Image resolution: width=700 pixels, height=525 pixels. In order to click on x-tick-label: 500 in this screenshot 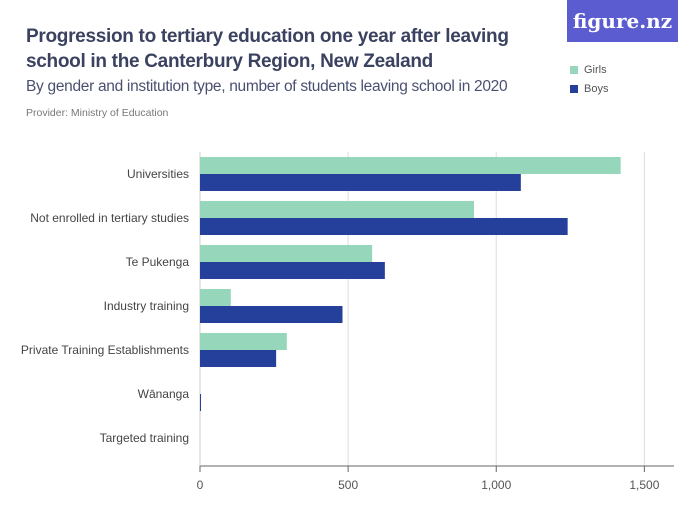, I will do `click(348, 485)`.